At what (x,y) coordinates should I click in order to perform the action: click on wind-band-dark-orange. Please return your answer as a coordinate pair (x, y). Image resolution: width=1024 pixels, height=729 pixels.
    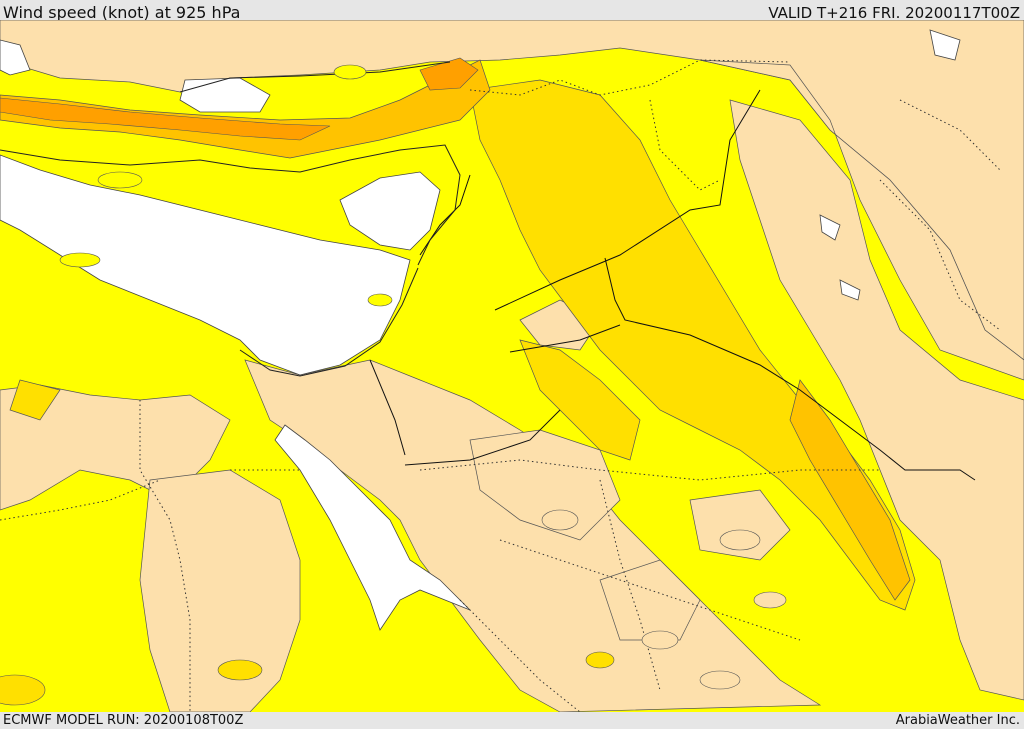
    Looking at the image, I should click on (239, 99).